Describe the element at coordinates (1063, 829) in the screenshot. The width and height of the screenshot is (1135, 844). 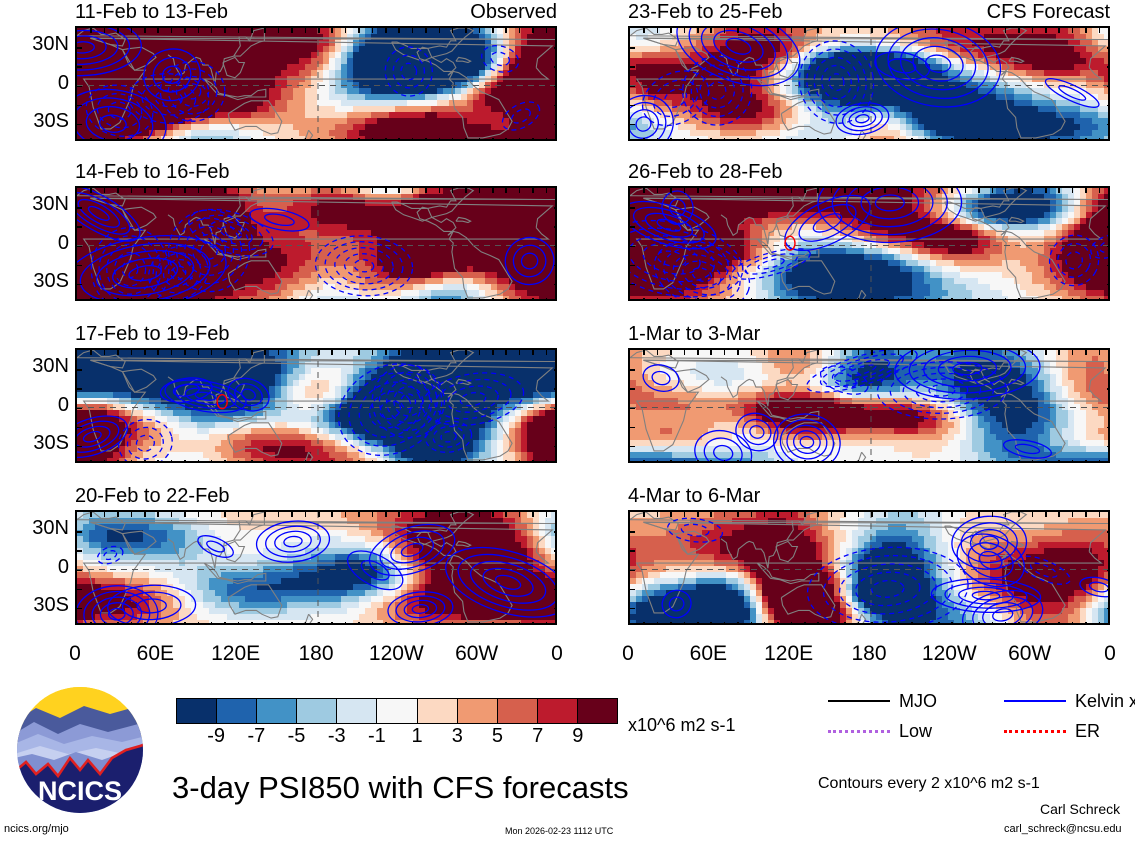
I see `footer-email: carl_schreck@ncsu.edu` at that location.